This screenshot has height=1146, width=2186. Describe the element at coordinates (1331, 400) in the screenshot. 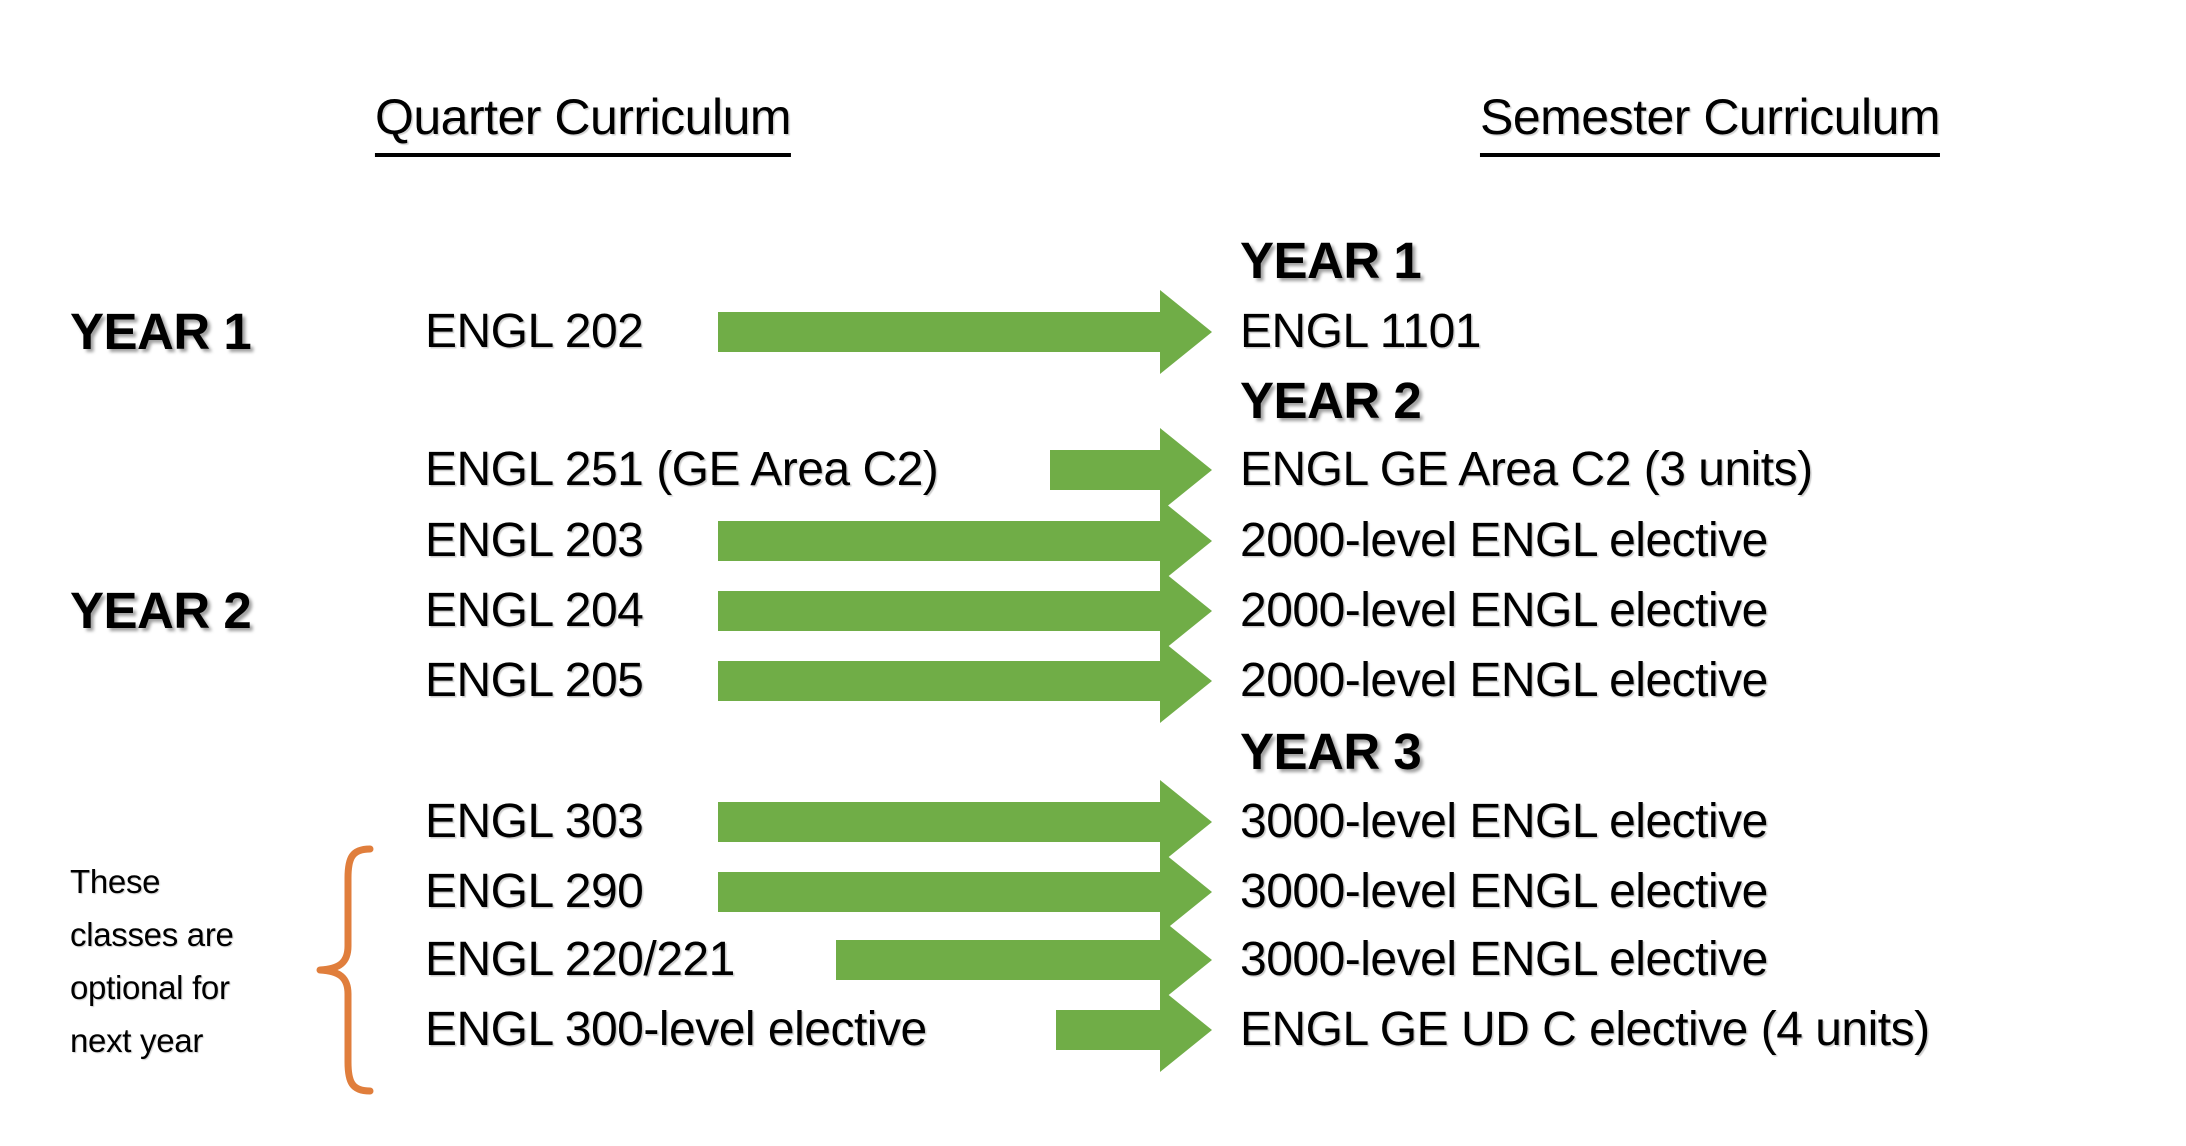

I see `semester-year-2-header: YEAR 2` at that location.